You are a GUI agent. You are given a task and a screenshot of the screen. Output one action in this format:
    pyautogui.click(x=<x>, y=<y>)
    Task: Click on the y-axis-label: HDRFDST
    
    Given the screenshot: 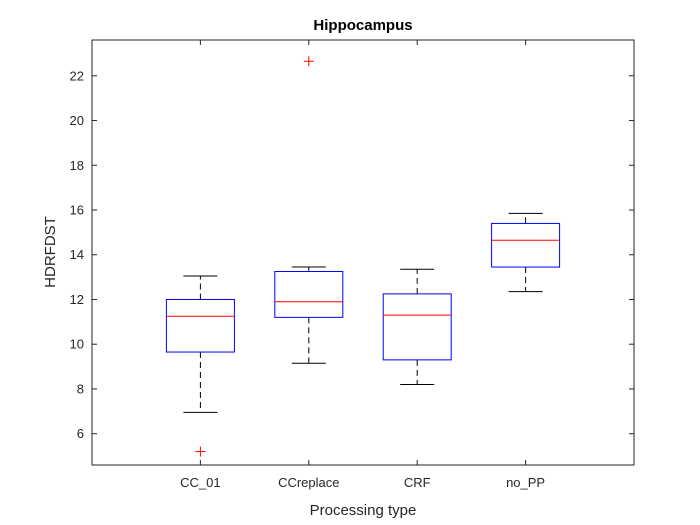 What is the action you would take?
    pyautogui.click(x=50, y=252)
    